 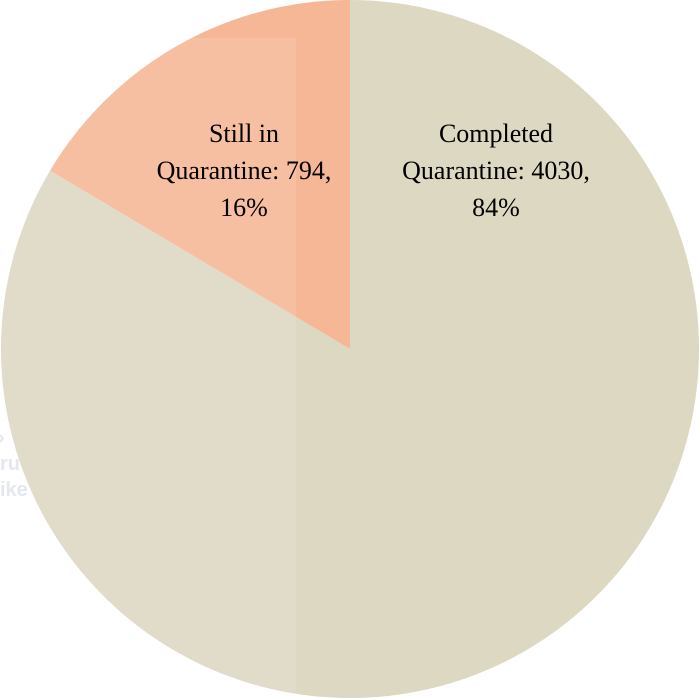 I want to click on pie-label-line: Completed, so click(x=496, y=133).